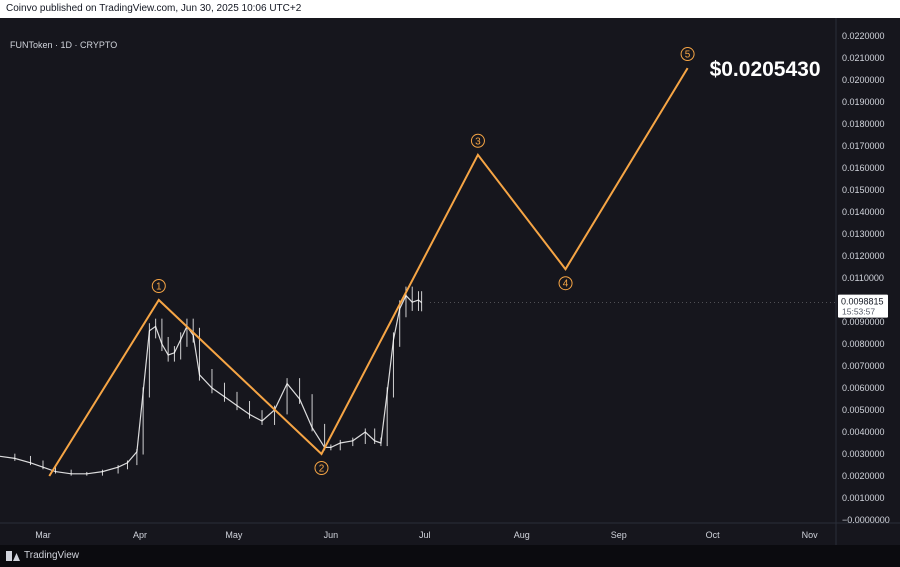 Image resolution: width=900 pixels, height=567 pixels. Describe the element at coordinates (522, 535) in the screenshot. I see `x-tick-label: Aug` at that location.